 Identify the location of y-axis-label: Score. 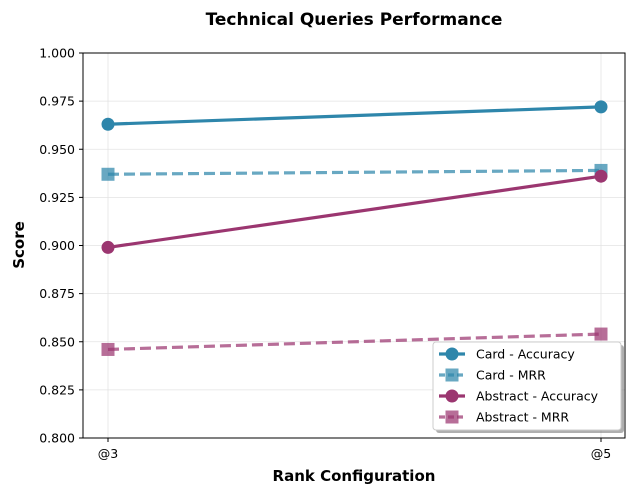
(19, 245).